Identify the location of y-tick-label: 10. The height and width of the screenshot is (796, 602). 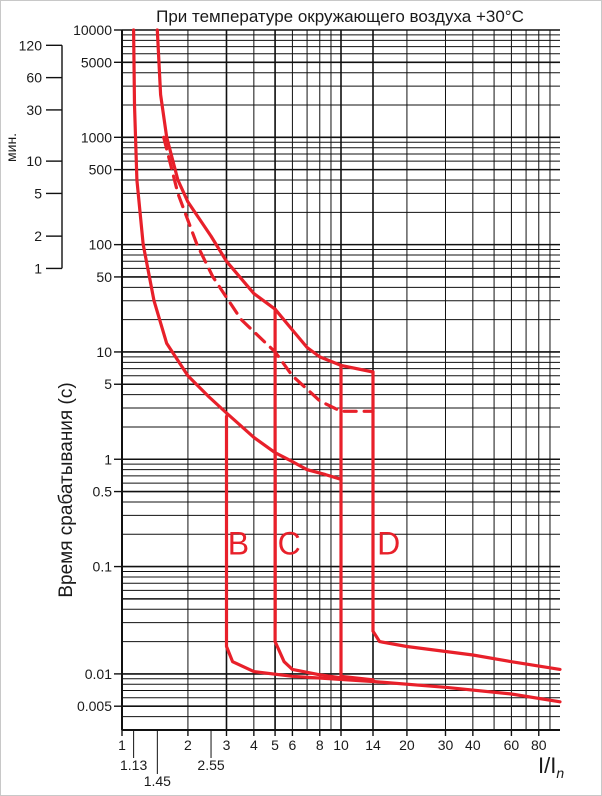
(104, 352).